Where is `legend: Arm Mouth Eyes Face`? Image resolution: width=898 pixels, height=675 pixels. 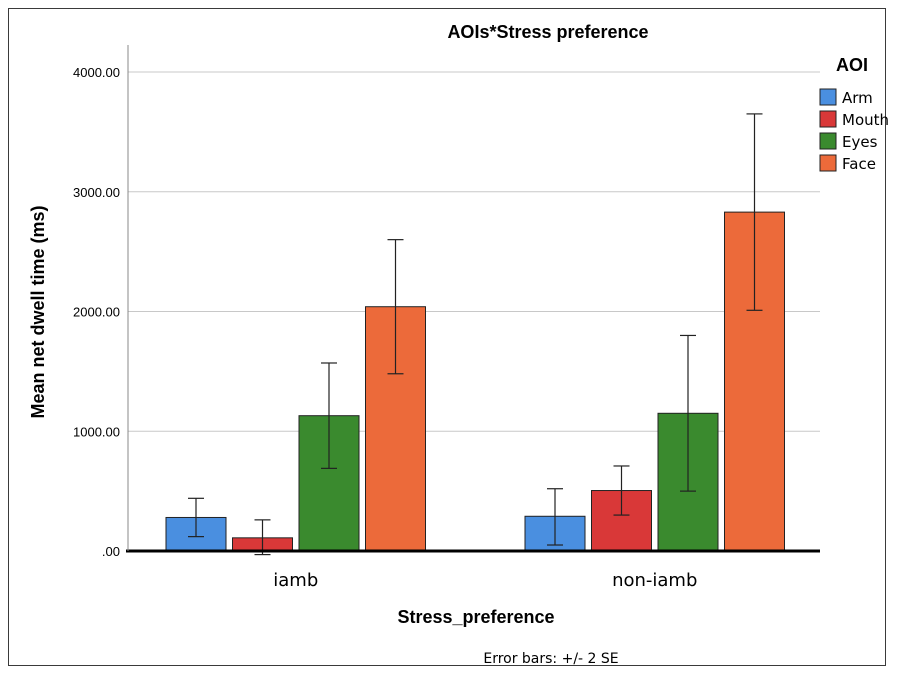
legend: Arm Mouth Eyes Face is located at coordinates (854, 130).